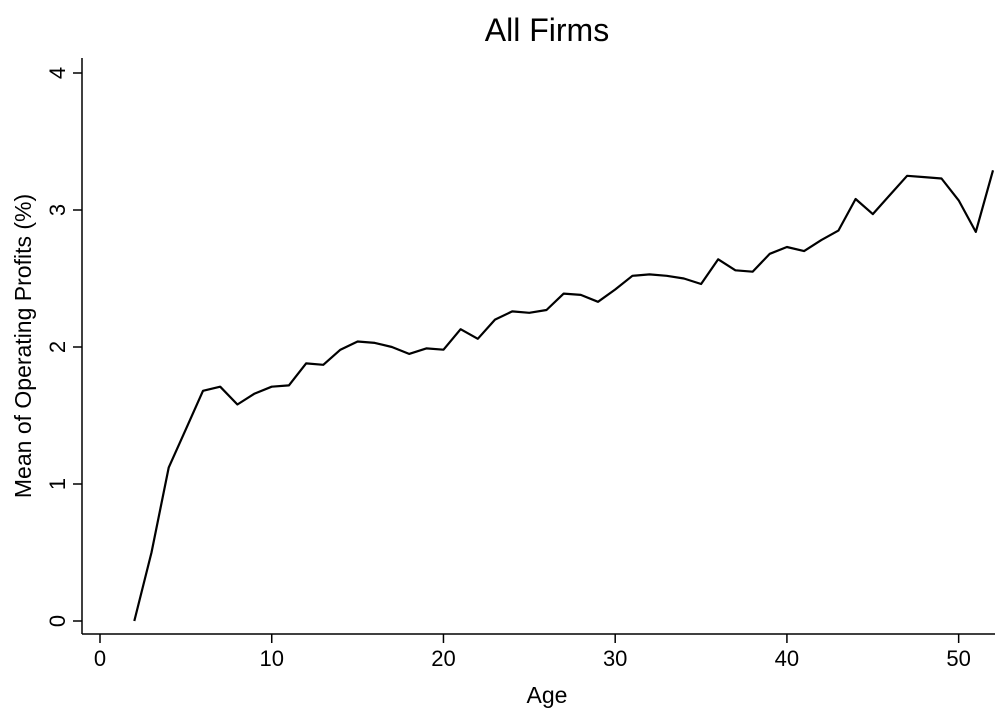 The height and width of the screenshot is (713, 1002). Describe the element at coordinates (615, 658) in the screenshot. I see `x-tick-label: 30` at that location.